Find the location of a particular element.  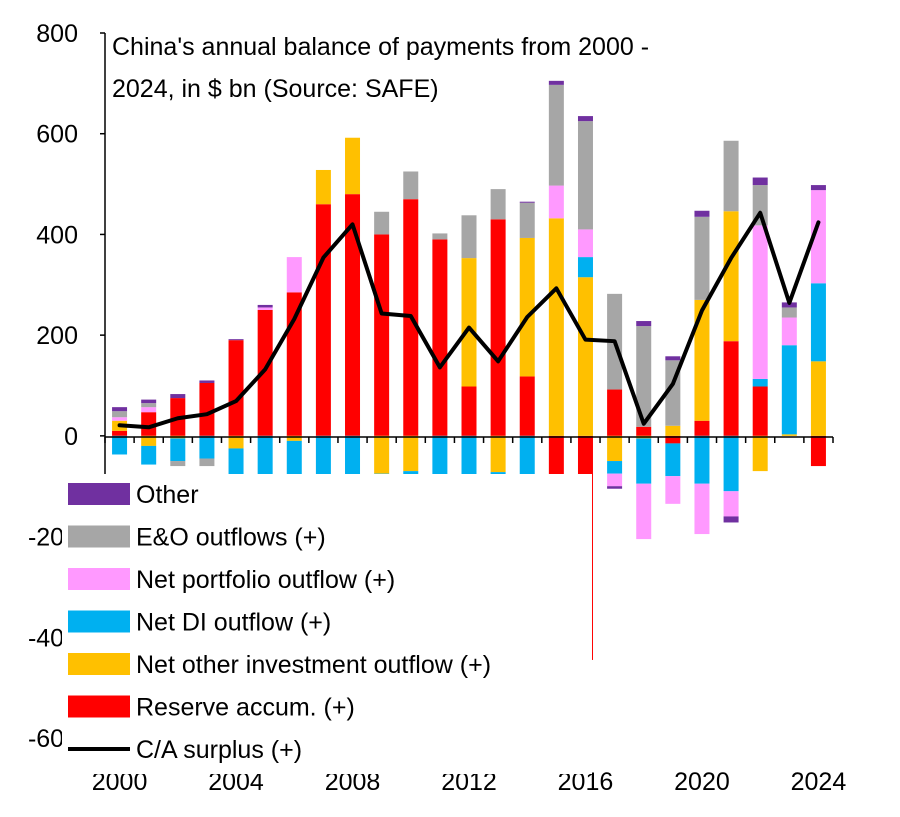

bar-e-o-outflows-2016 is located at coordinates (585, 175).